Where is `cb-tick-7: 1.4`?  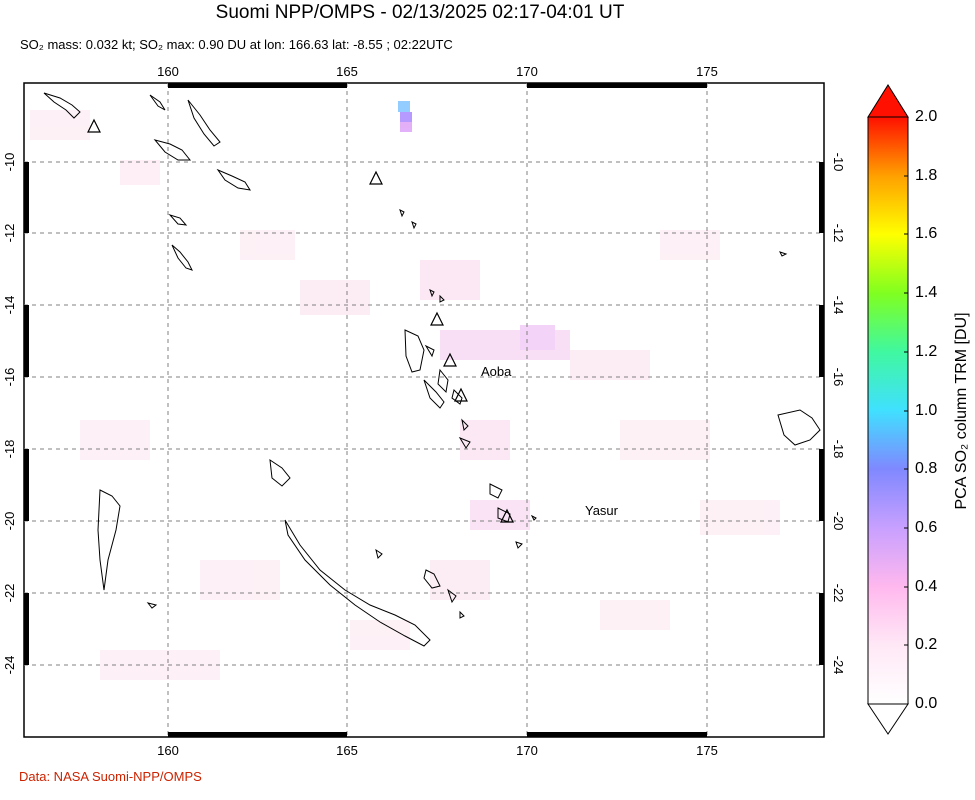 cb-tick-7: 1.4 is located at coordinates (926, 292).